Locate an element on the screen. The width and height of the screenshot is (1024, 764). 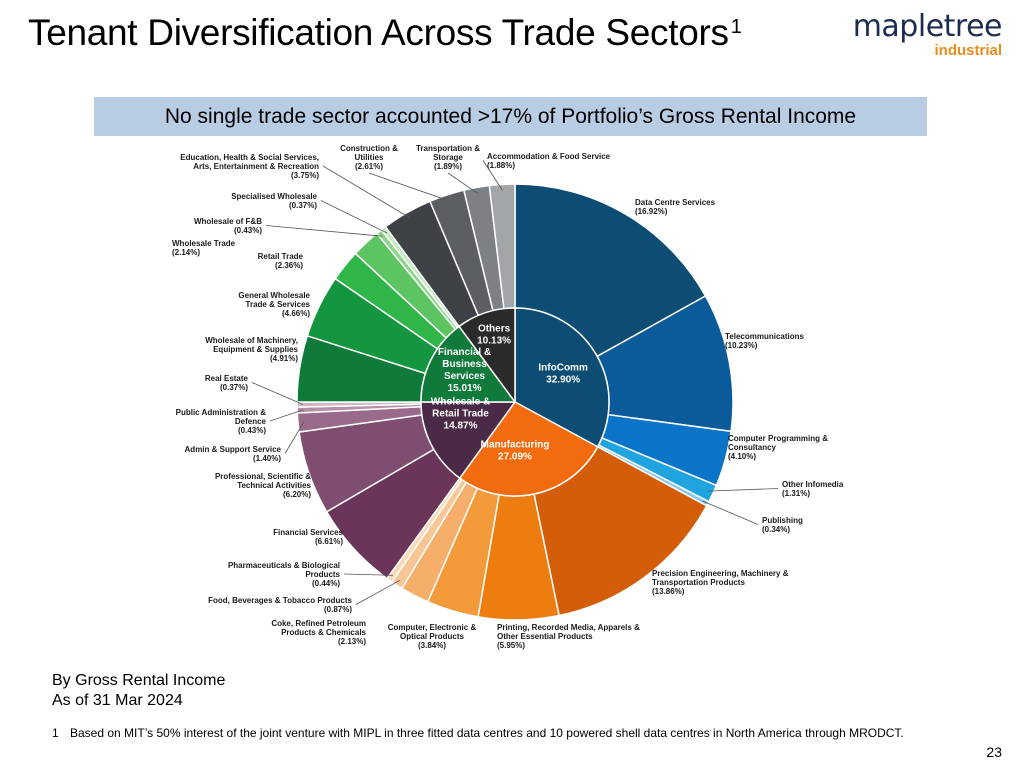
svg-text:Construction &Utilities(2.61%): Construction & Utilities (2.61%) is located at coordinates (369, 157).